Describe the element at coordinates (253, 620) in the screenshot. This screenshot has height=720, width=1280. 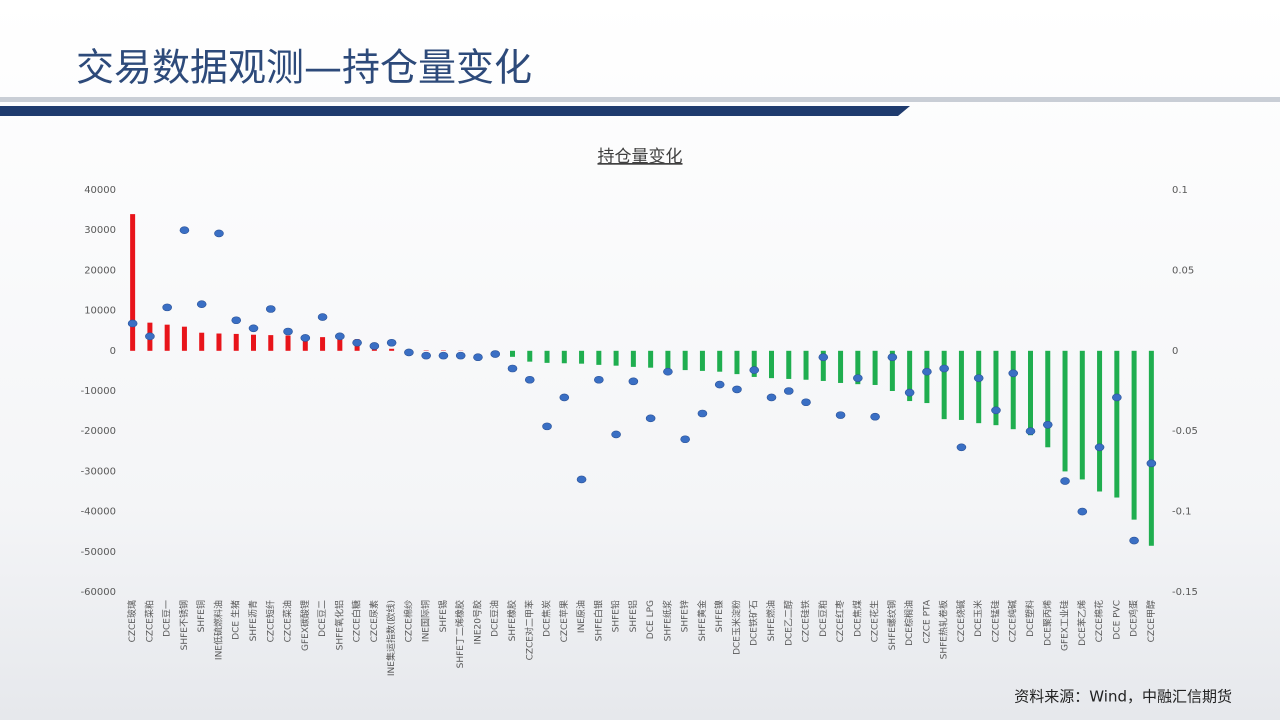
I see `x-tick-label: SHFE沥青` at that location.